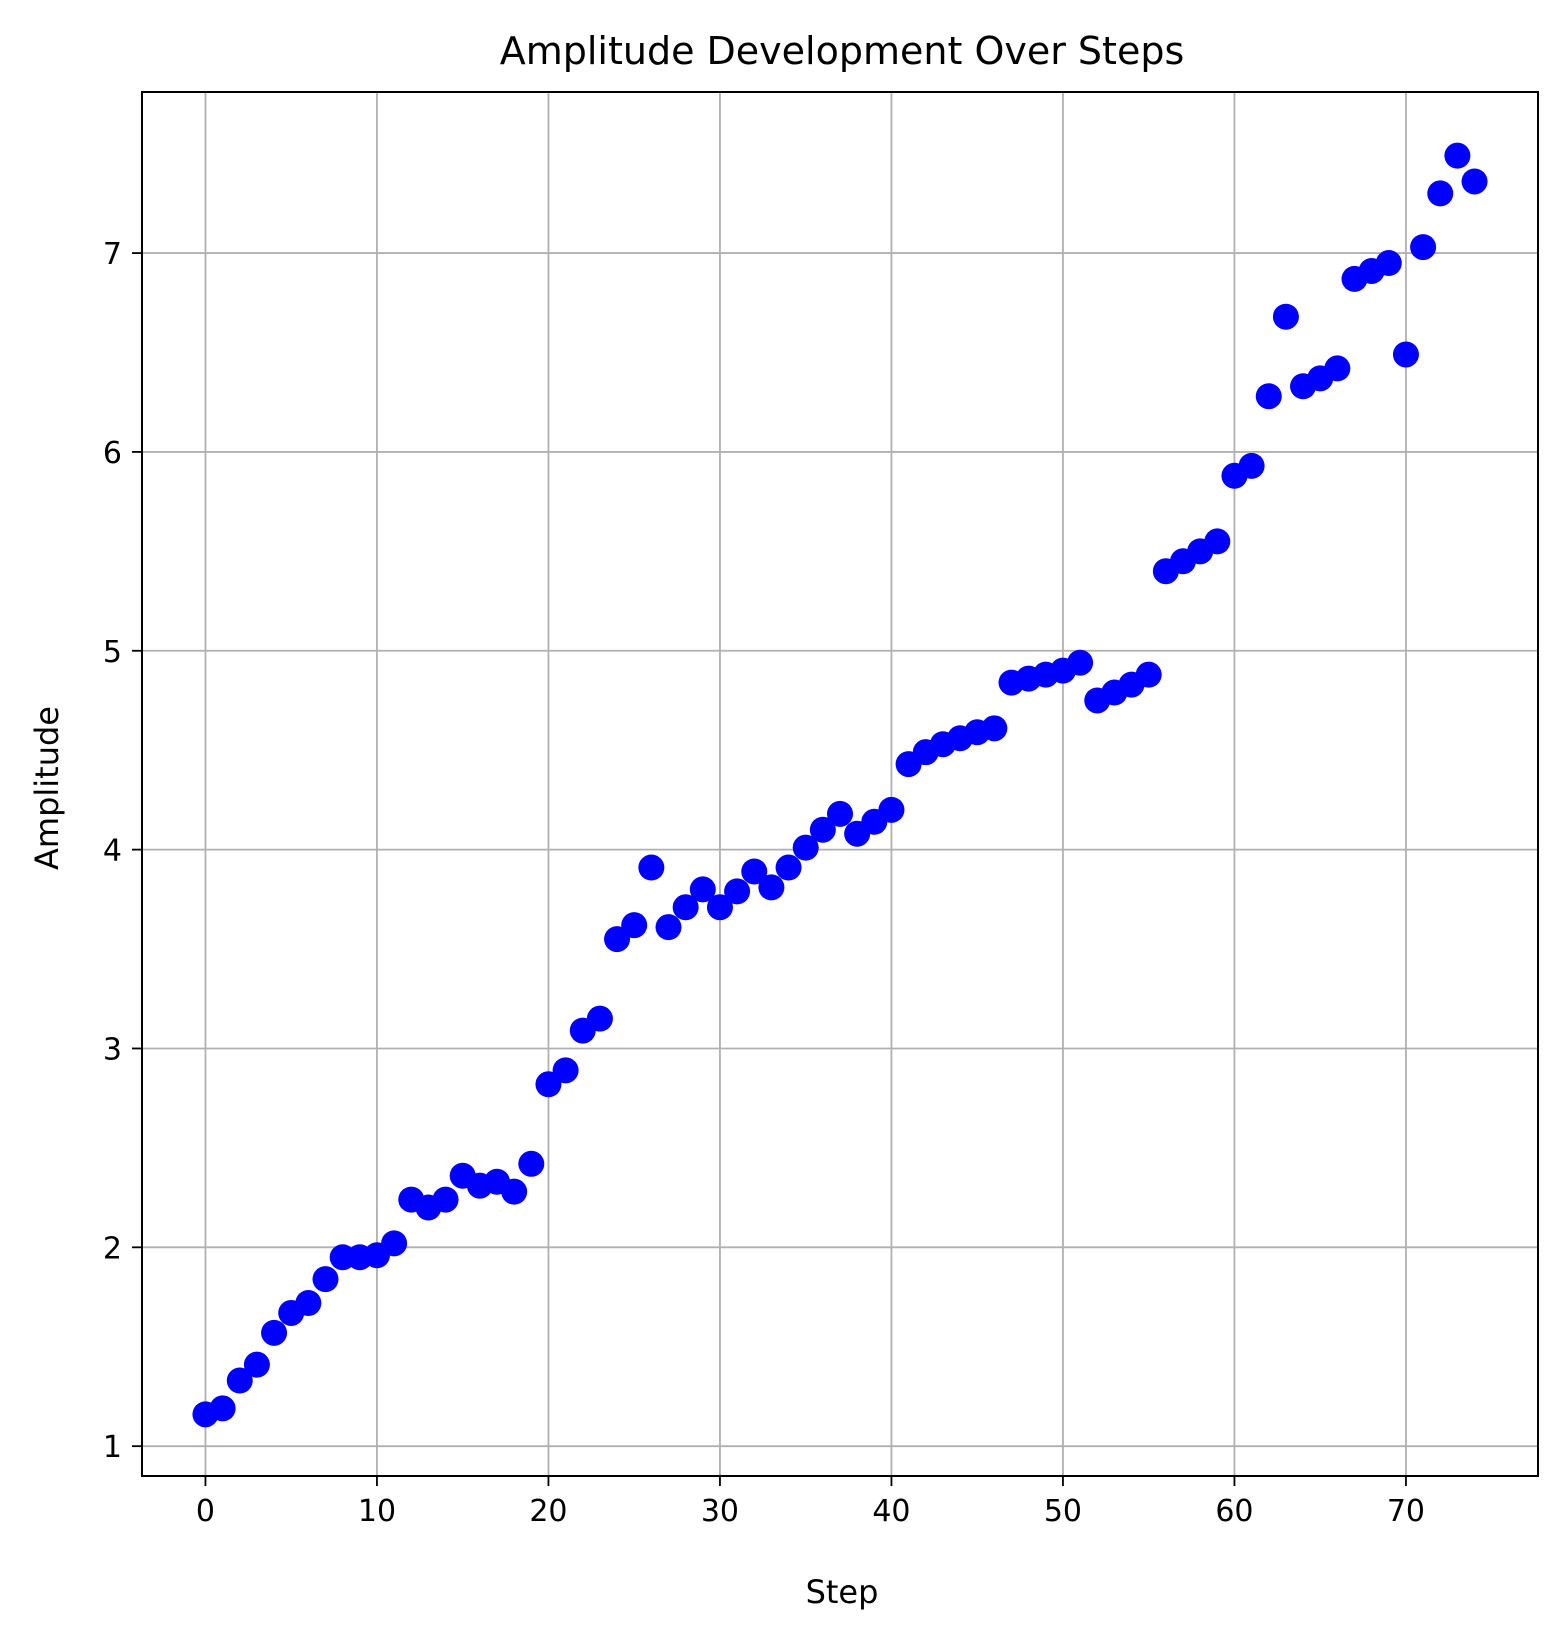 This screenshot has height=1634, width=1567. Describe the element at coordinates (548, 1511) in the screenshot. I see `x-tick-label: 20` at that location.